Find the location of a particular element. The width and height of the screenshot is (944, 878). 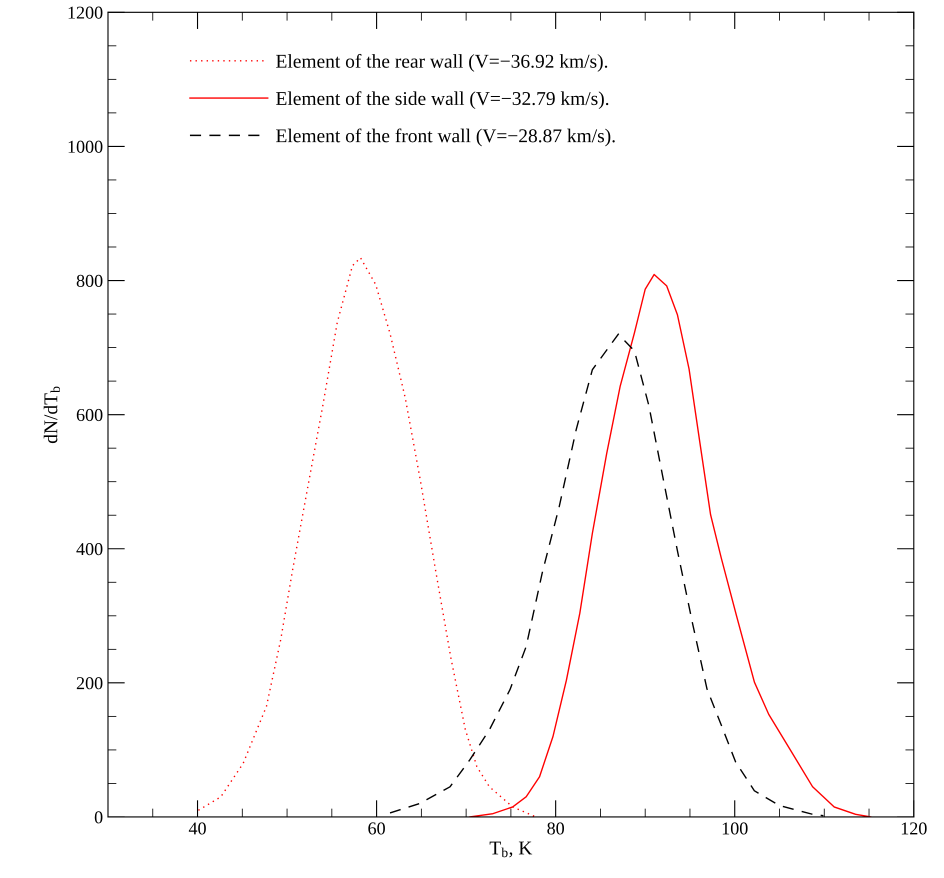

legend-label: Element of the rear wall (V=−36.92 km/s). is located at coordinates (442, 63).